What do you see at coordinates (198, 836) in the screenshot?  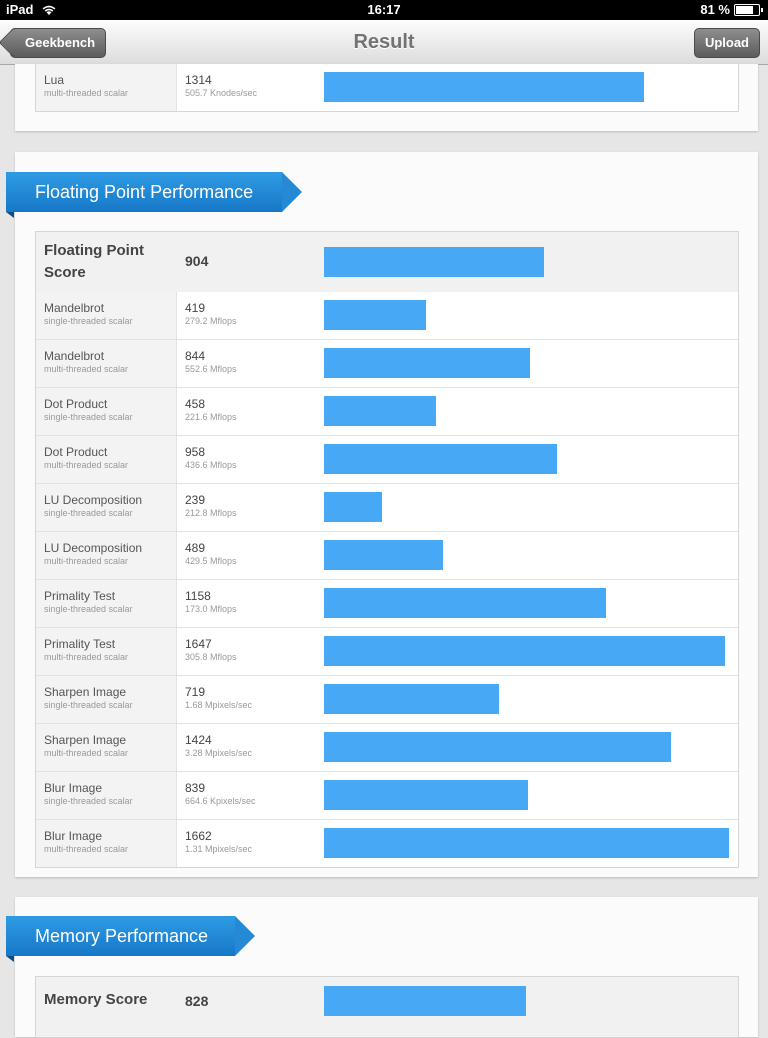 I see `benchmark-score: 1662` at bounding box center [198, 836].